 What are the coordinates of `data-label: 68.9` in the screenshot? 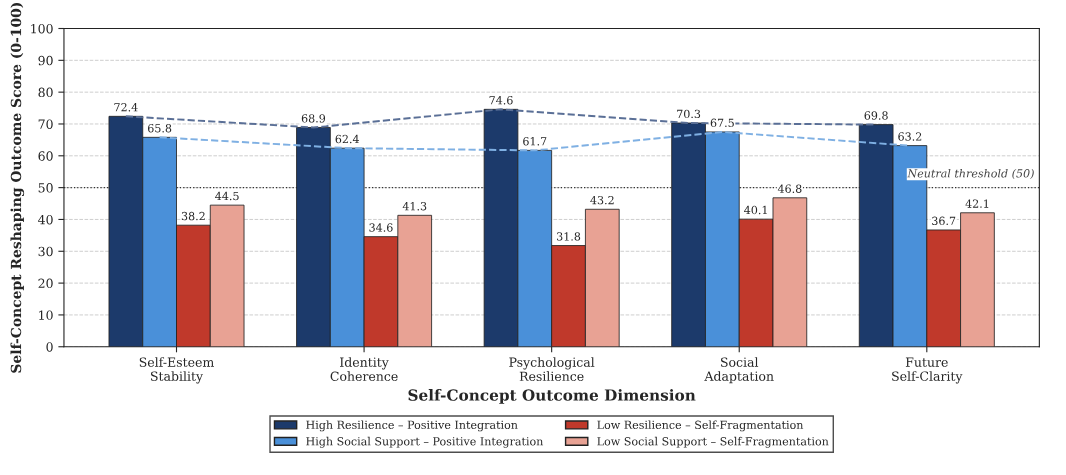 It's located at (313, 118).